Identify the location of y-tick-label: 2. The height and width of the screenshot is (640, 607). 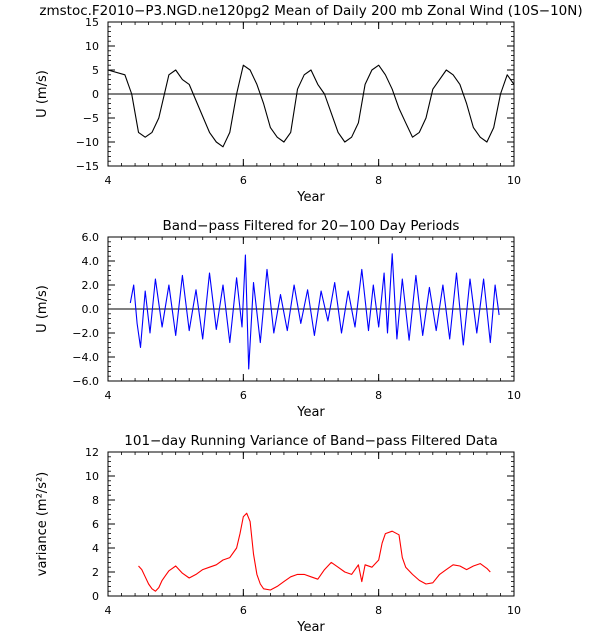
(95, 572).